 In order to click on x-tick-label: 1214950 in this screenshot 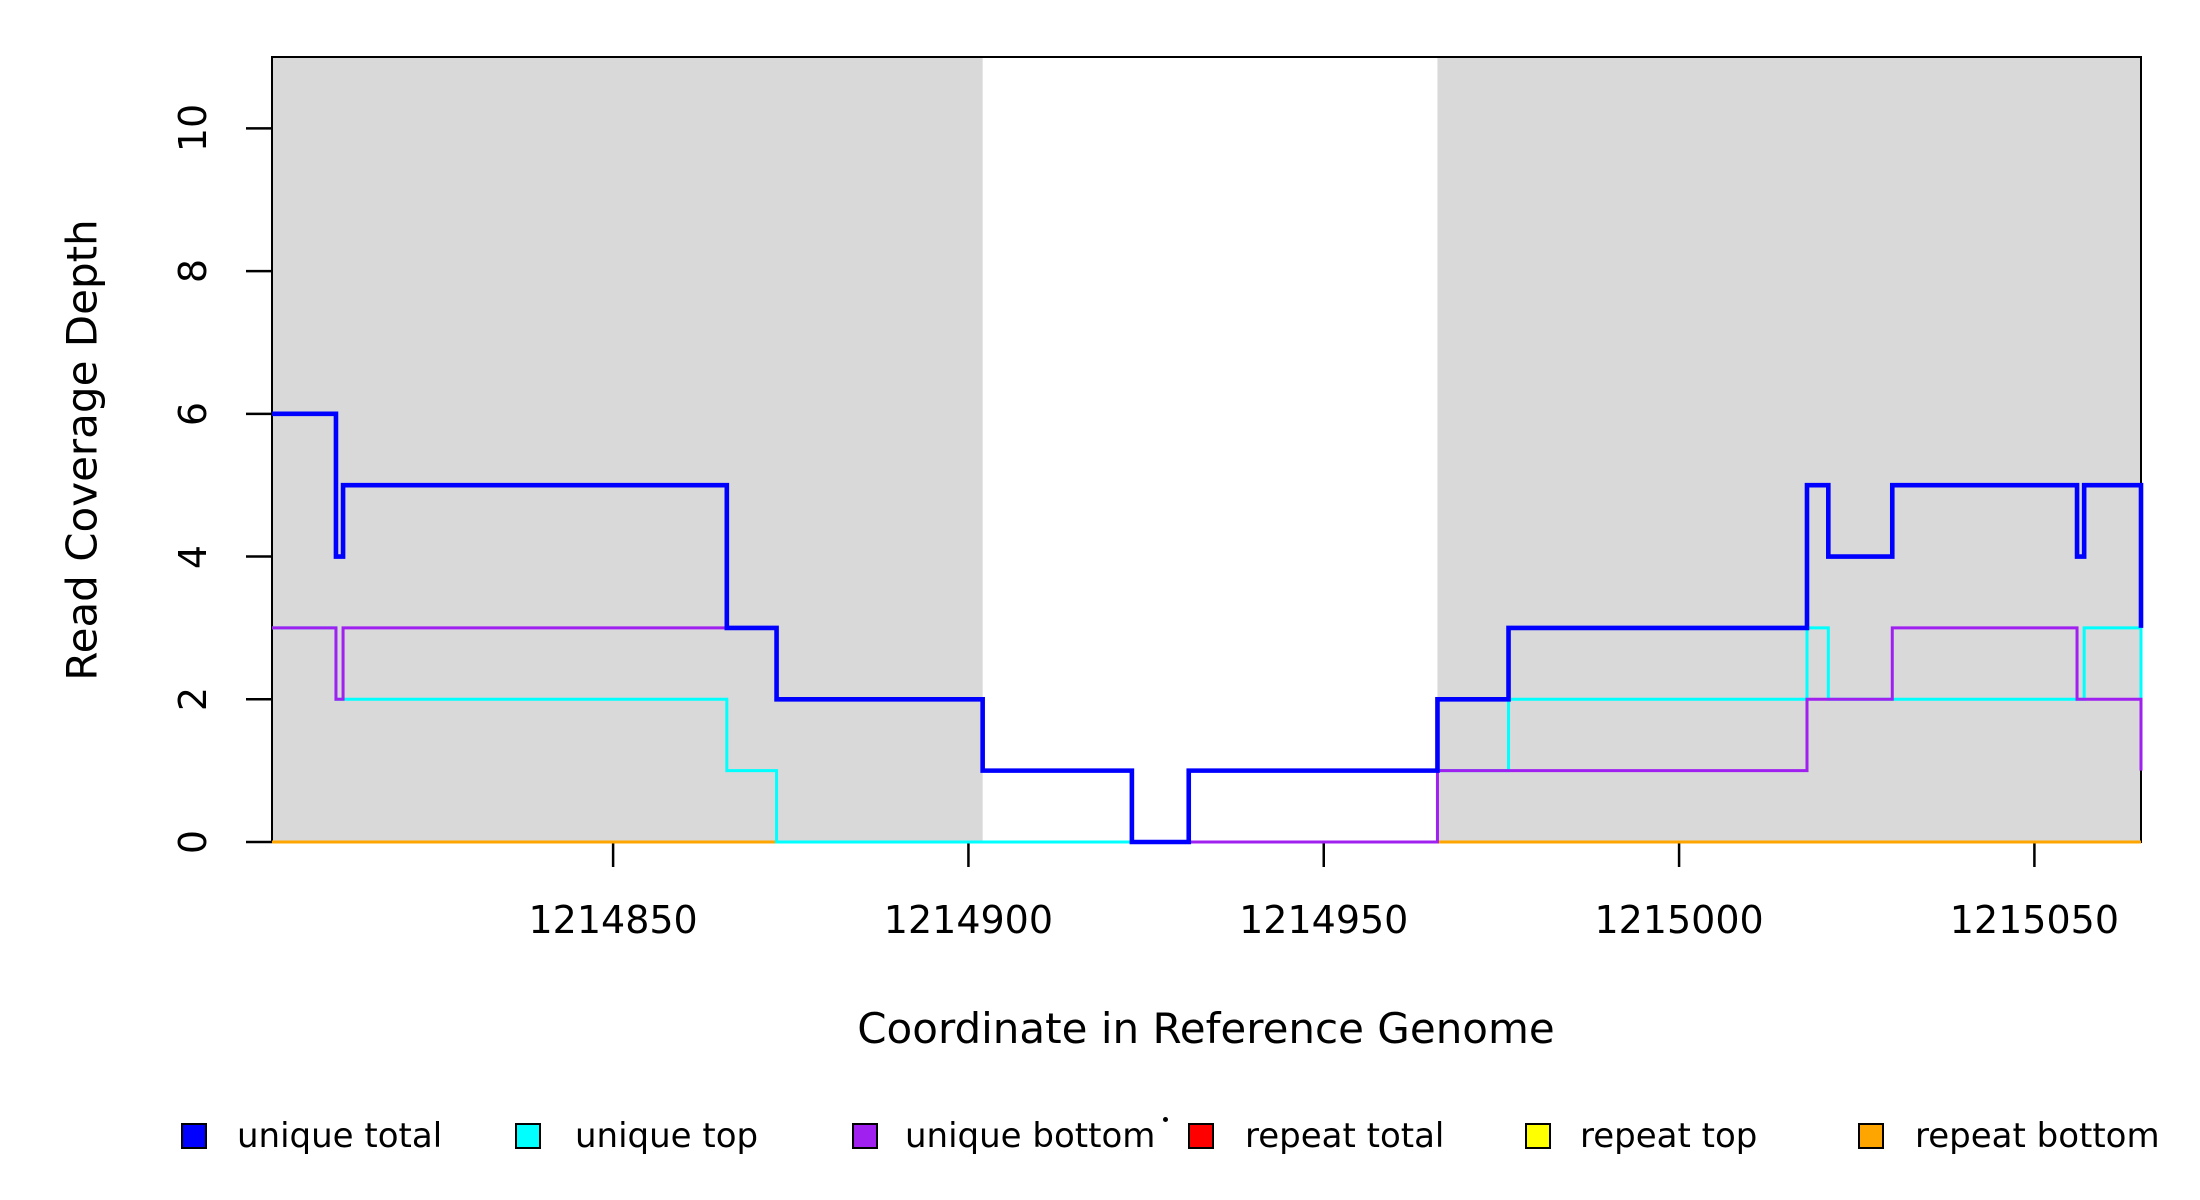, I will do `click(1324, 920)`.